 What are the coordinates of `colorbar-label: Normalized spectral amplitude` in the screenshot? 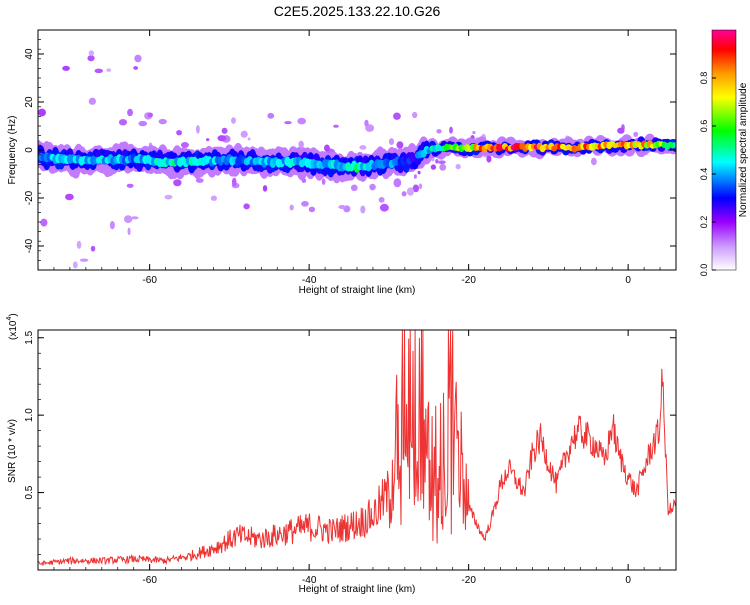 It's located at (743, 149).